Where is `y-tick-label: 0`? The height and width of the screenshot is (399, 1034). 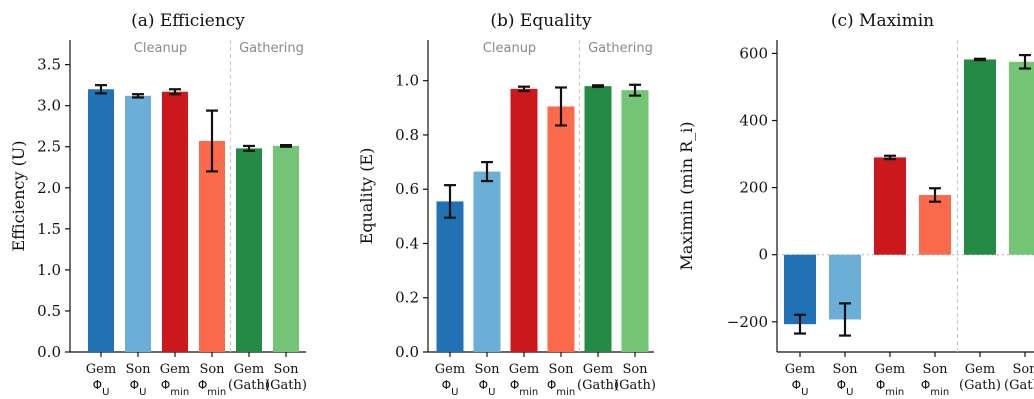
y-tick-label: 0 is located at coordinates (763, 255).